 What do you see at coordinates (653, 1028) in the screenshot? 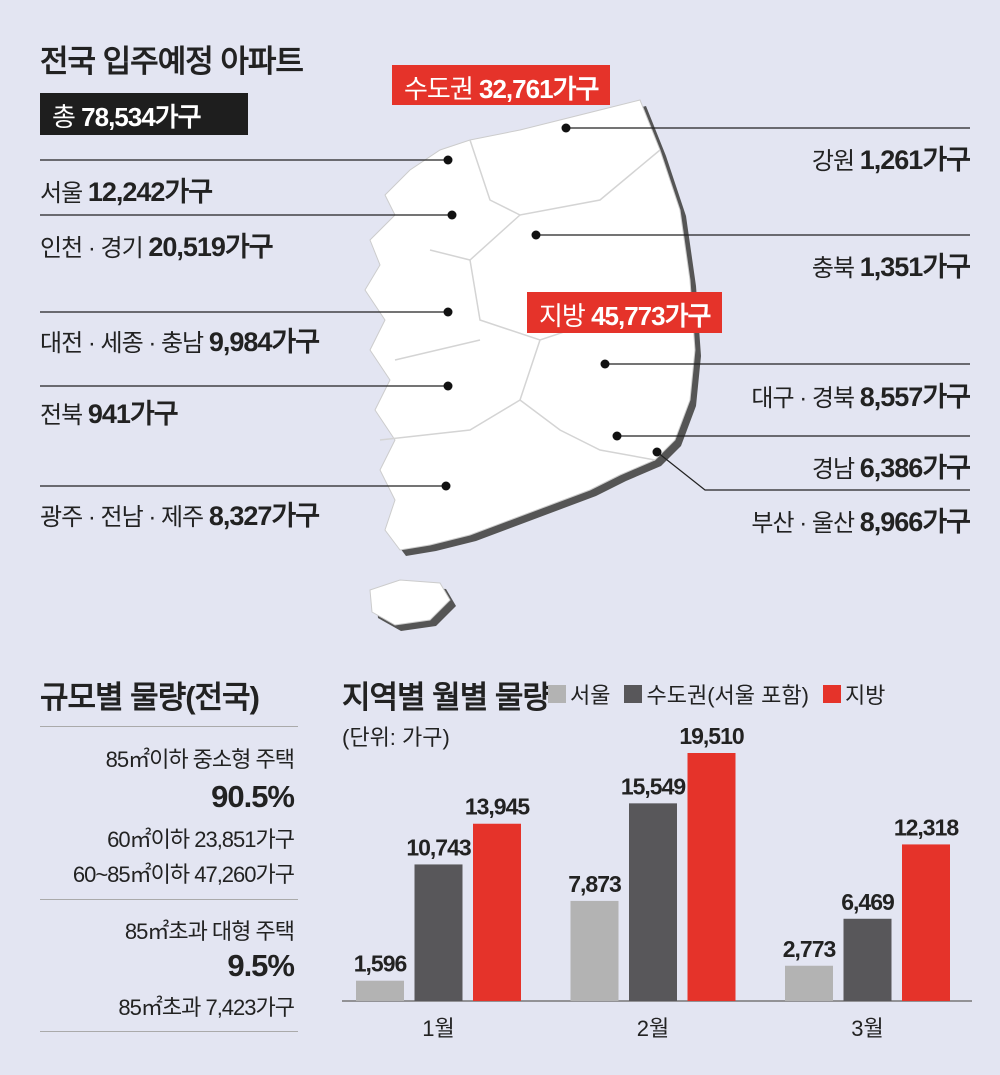
I see `x-tick-label: 2월` at bounding box center [653, 1028].